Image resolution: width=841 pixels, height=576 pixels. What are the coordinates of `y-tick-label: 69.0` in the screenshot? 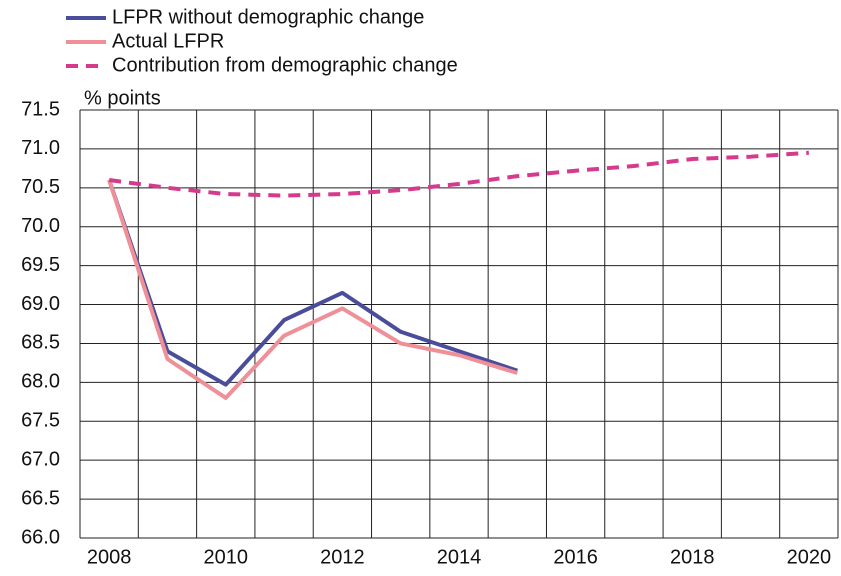 It's located at (40, 304).